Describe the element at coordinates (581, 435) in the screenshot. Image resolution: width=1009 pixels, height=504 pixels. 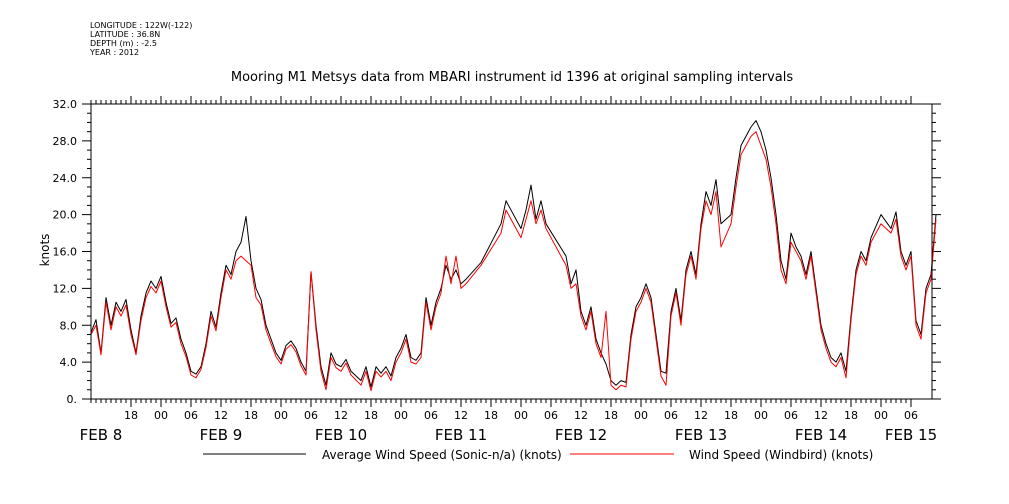
I see `x-day-label: FEB 12` at that location.